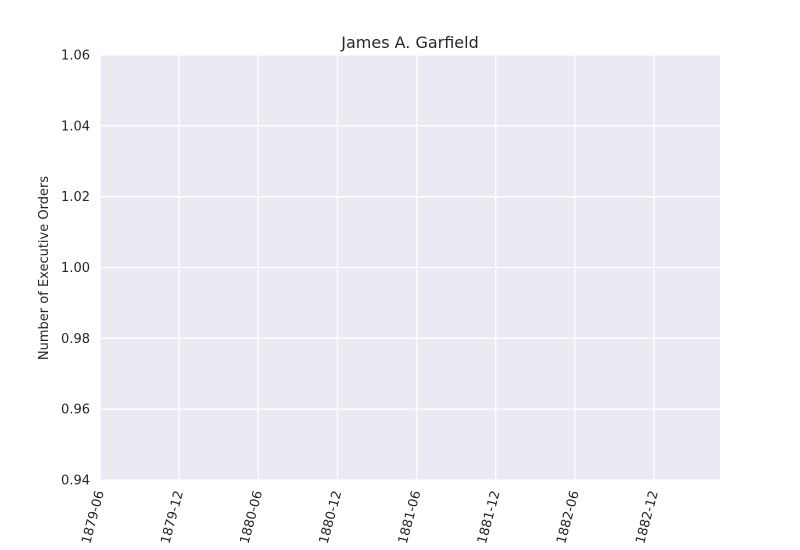 The image size is (800, 550). What do you see at coordinates (75, 56) in the screenshot?
I see `y-tick-label: 1.06` at bounding box center [75, 56].